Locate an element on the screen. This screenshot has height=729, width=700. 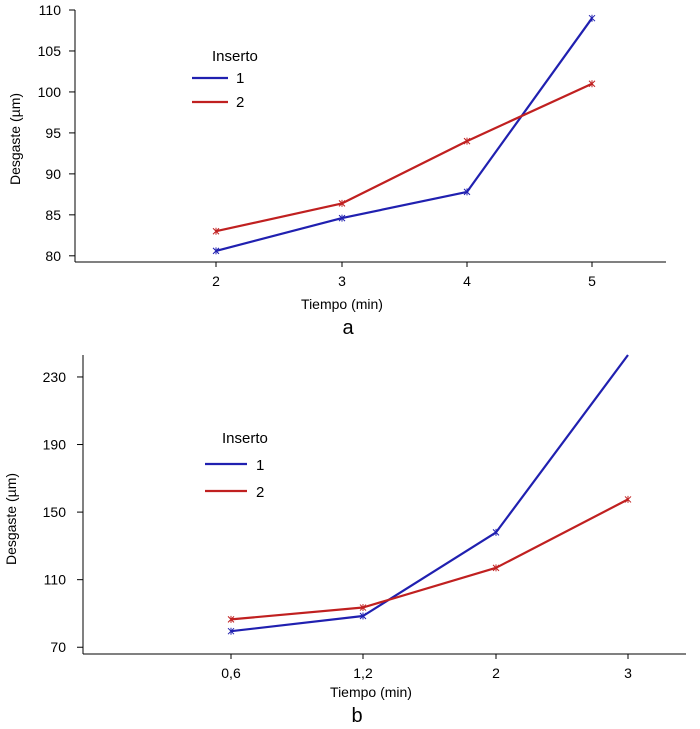
panel-b-ylabel: Desgaste (µm) is located at coordinates (11, 519).